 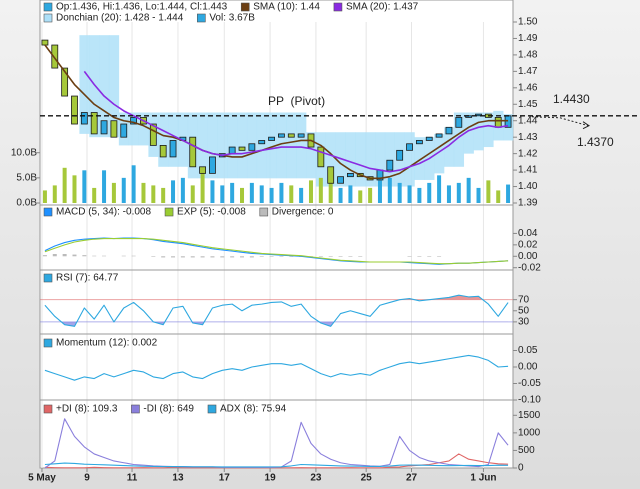 I want to click on x-tick-label: 11, so click(x=132, y=478).